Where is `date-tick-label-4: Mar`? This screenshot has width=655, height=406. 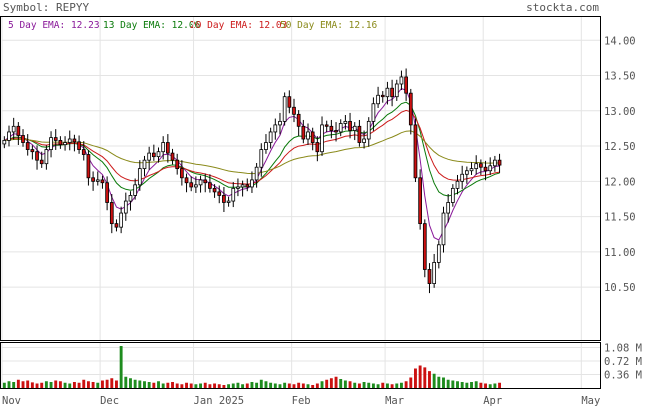 date-tick-label-4: Mar is located at coordinates (394, 400).